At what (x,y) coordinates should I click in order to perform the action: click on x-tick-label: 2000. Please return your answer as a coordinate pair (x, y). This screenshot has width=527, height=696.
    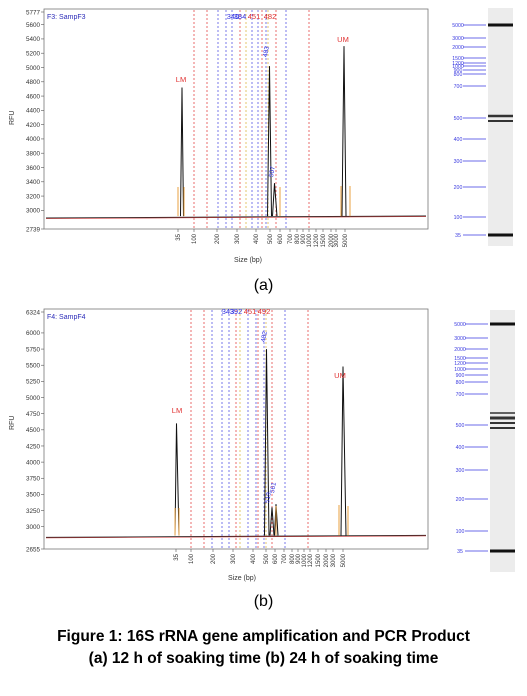
    Looking at the image, I should click on (327, 560).